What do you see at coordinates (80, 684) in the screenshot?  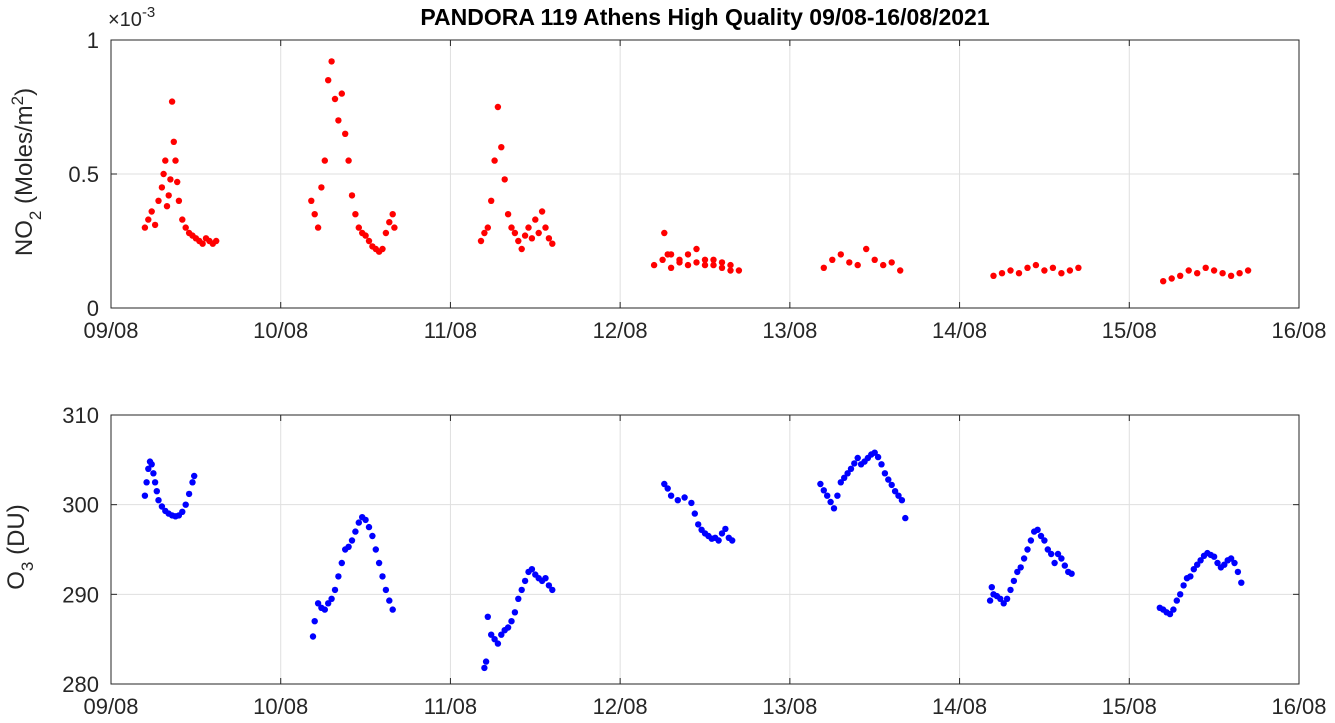 I see `y-tick-label: 280` at bounding box center [80, 684].